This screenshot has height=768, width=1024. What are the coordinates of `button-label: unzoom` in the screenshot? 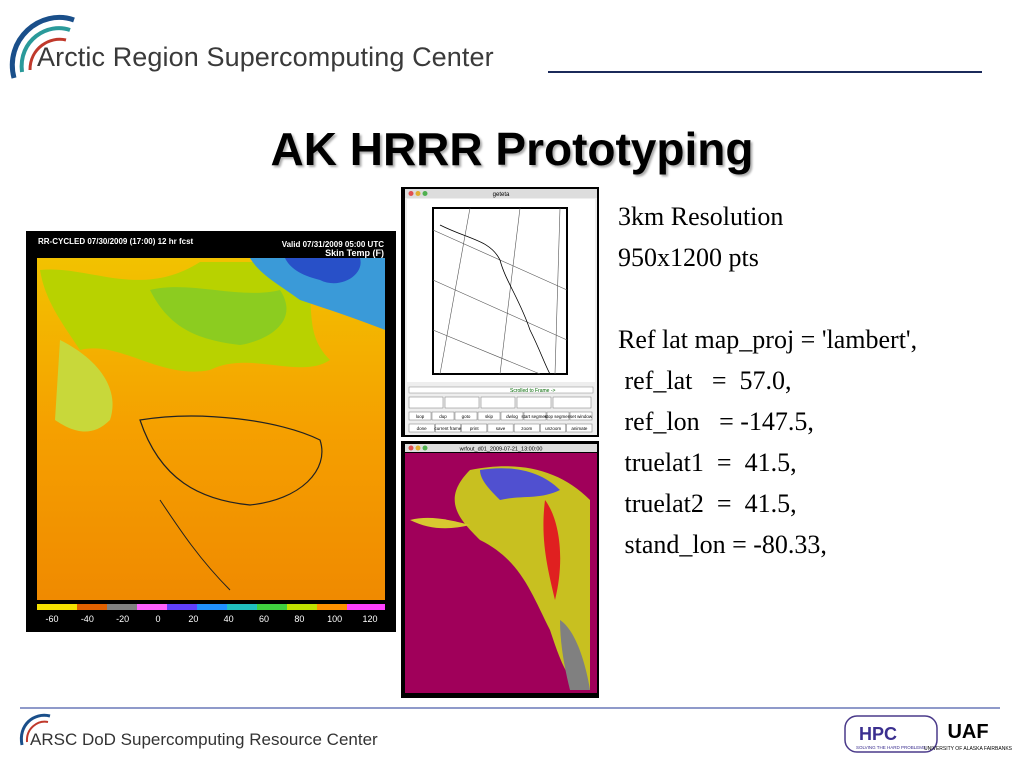 It's located at (553, 428).